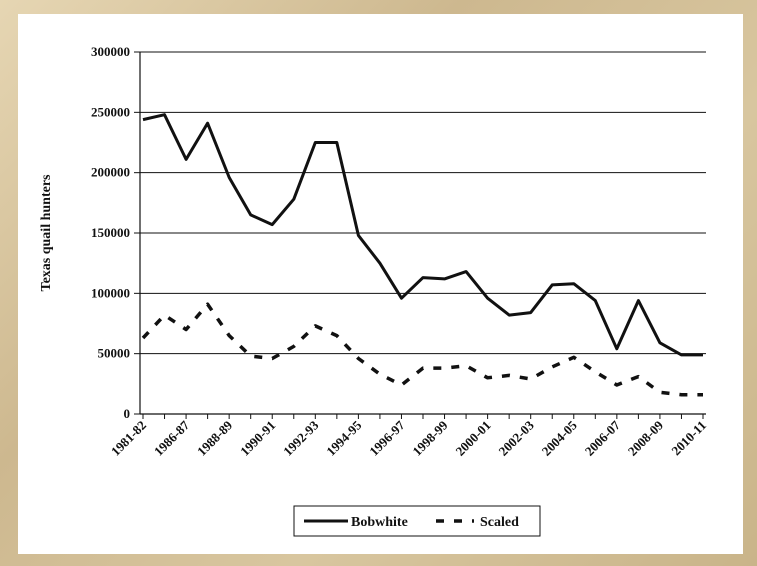 This screenshot has height=566, width=757. I want to click on y-tick-label: 0, so click(127, 413).